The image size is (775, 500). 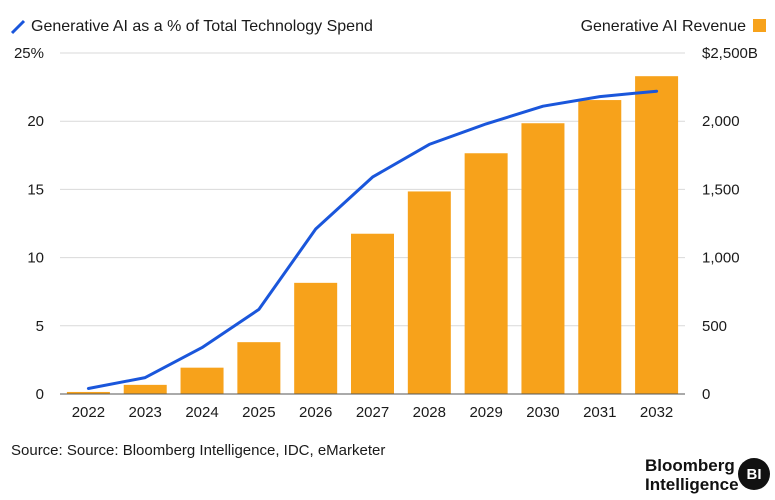 What do you see at coordinates (759, 25) in the screenshot?
I see `legend-bar-swatch` at bounding box center [759, 25].